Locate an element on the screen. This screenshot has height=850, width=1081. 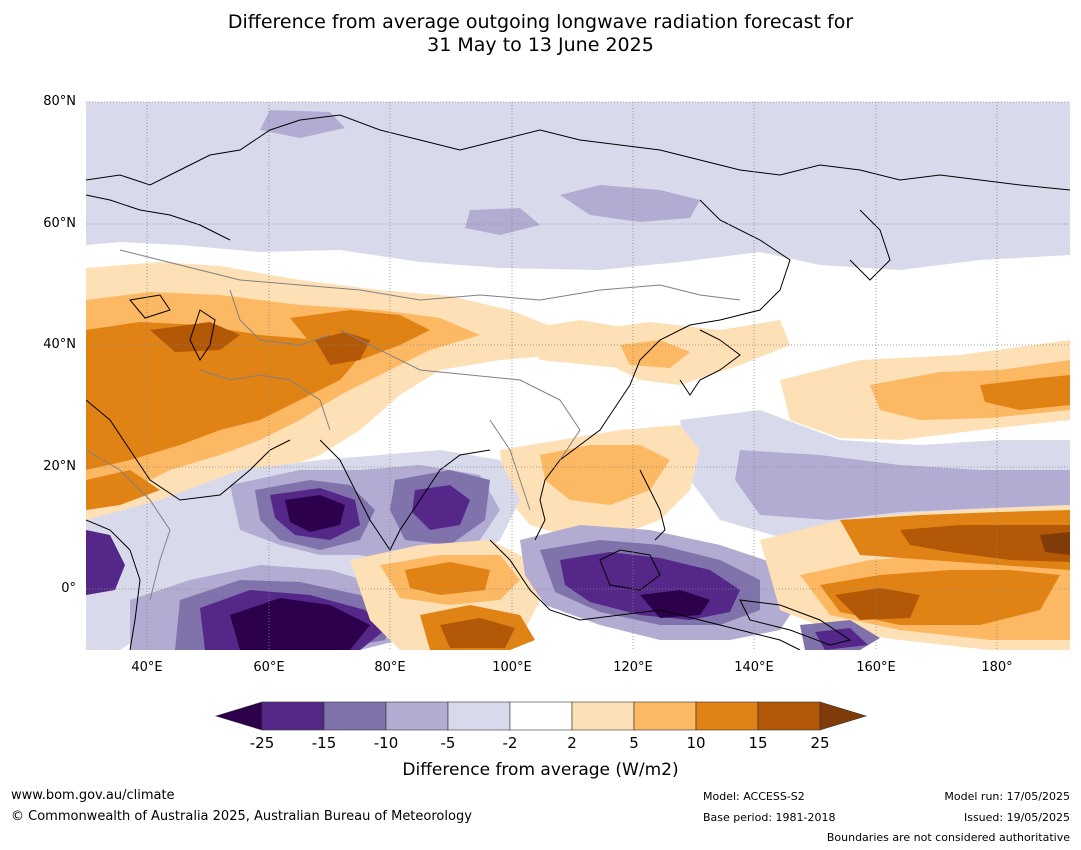
website-link: www.bom.gov.au/climate is located at coordinates (93, 795).